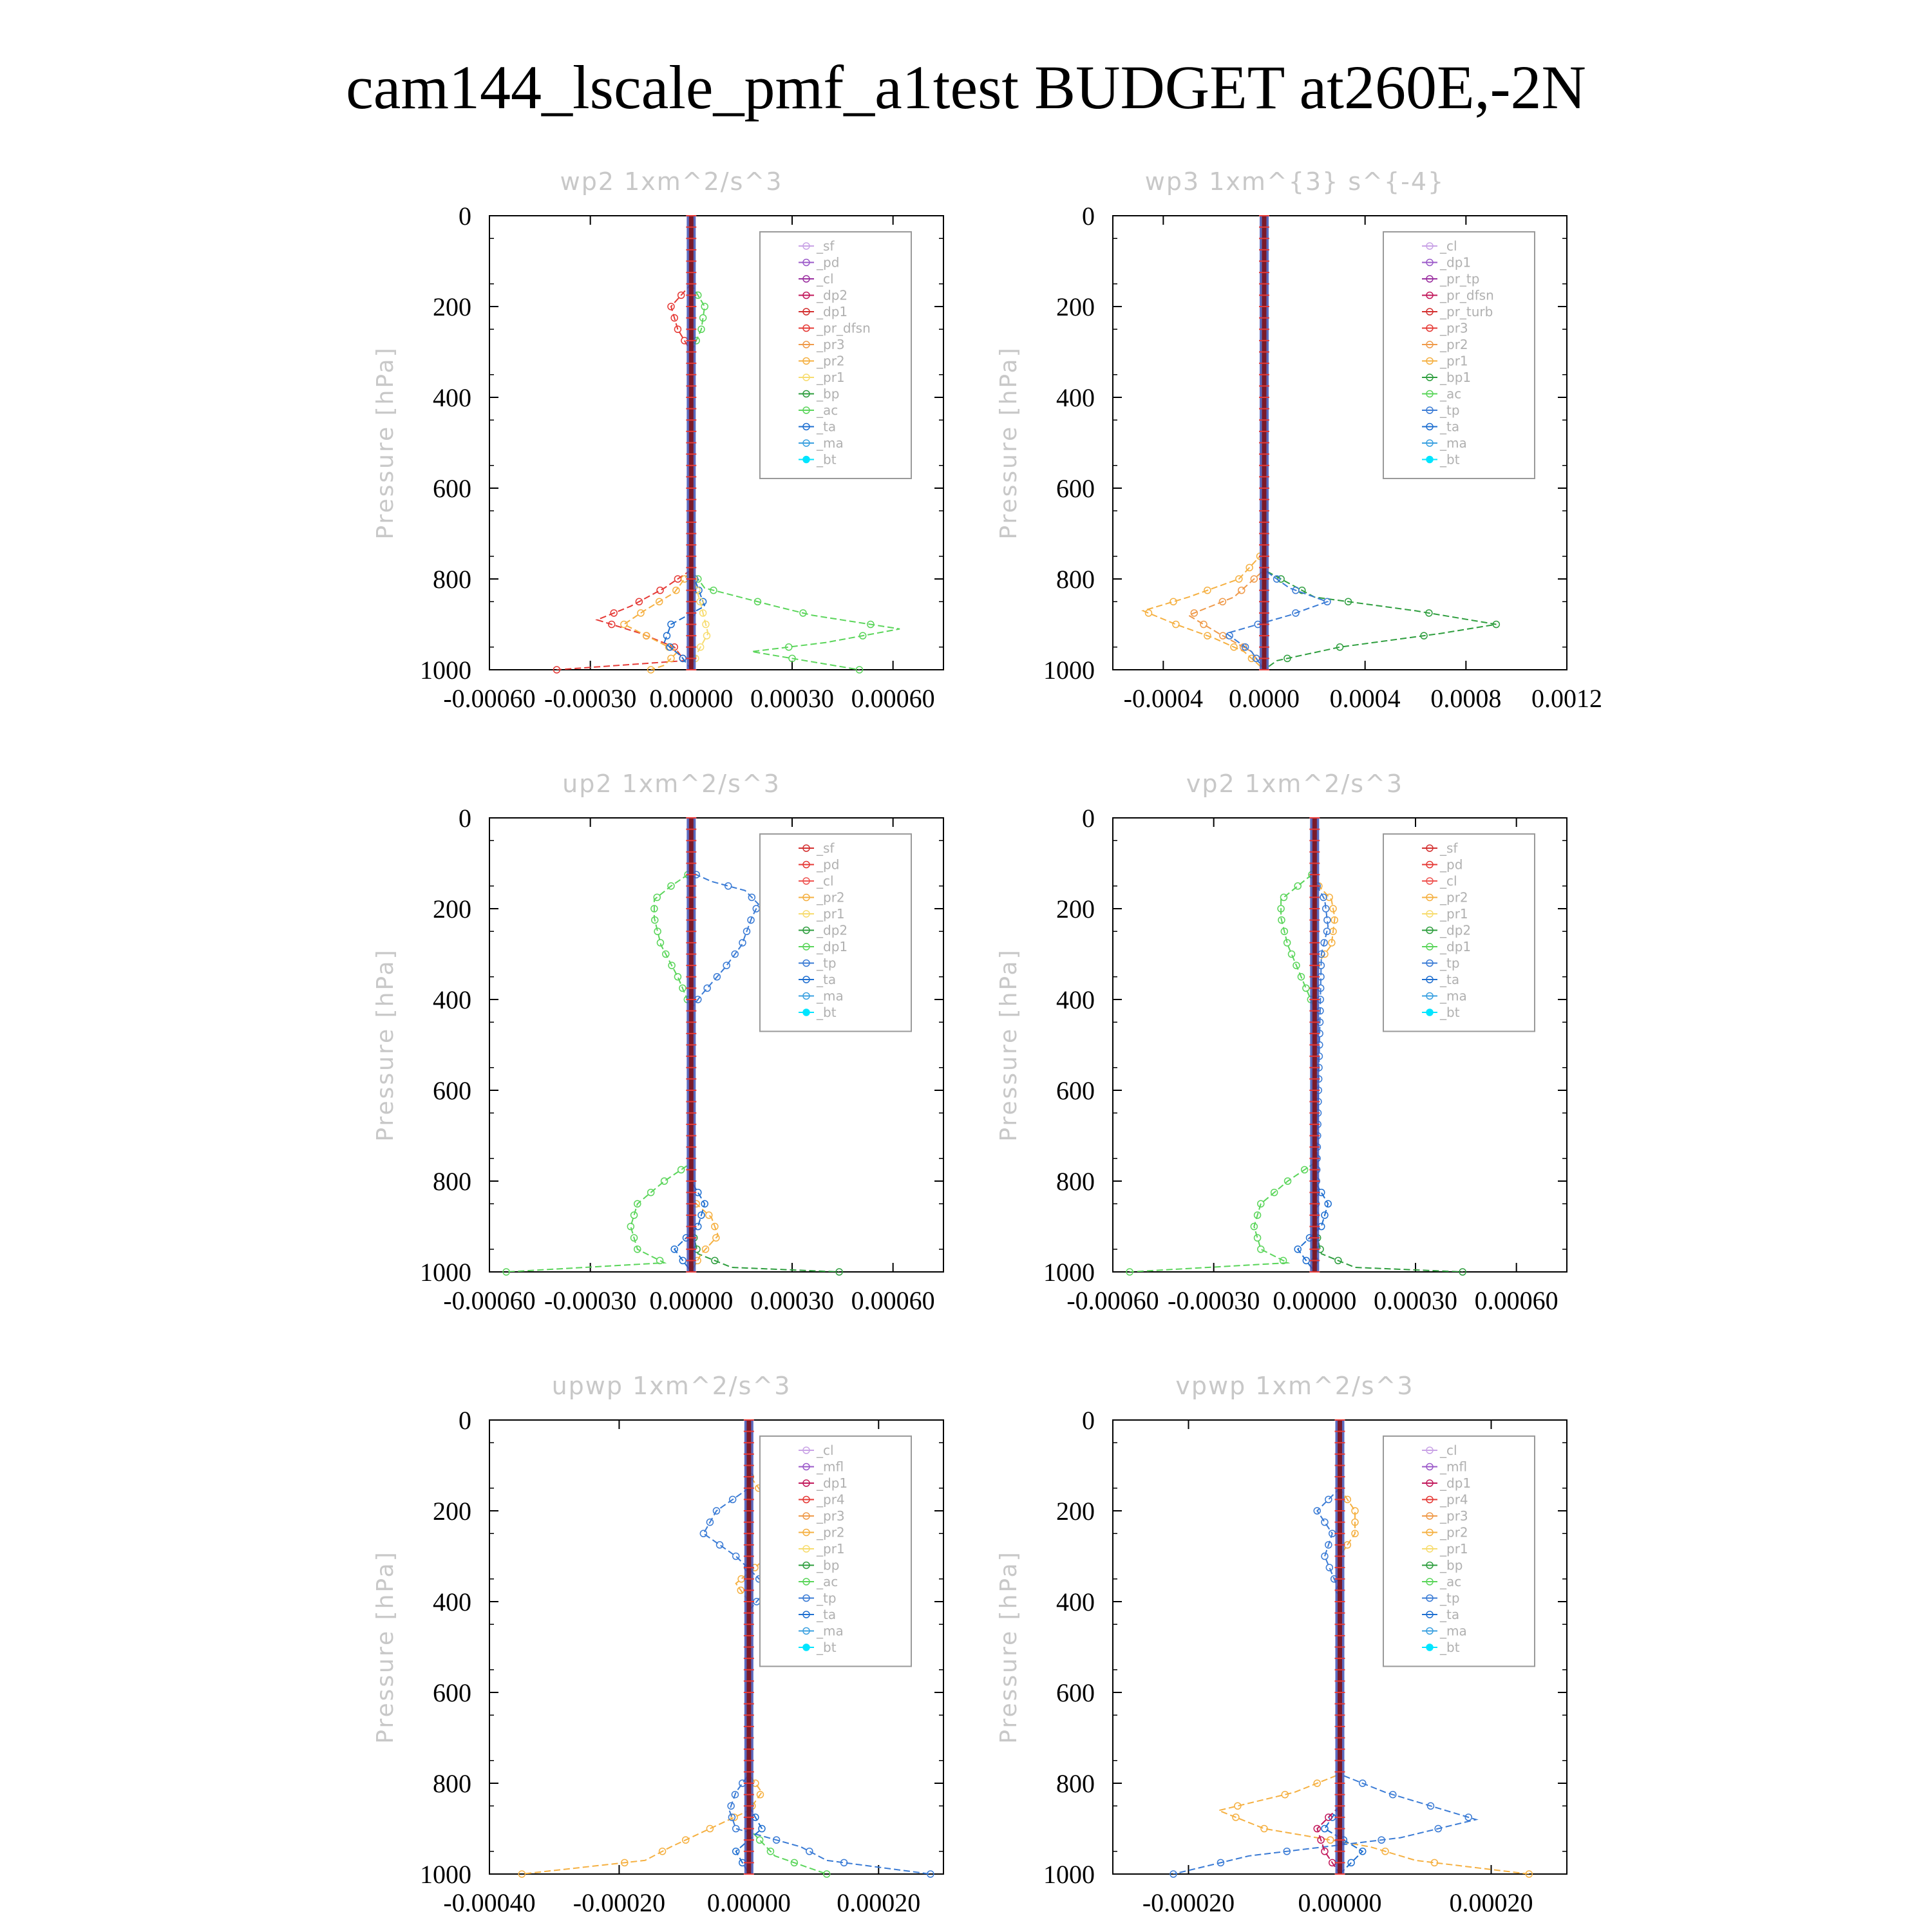 Image resolution: width=1932 pixels, height=1932 pixels. What do you see at coordinates (489, 1300) in the screenshot?
I see `x-tick-label: -0.00060` at bounding box center [489, 1300].